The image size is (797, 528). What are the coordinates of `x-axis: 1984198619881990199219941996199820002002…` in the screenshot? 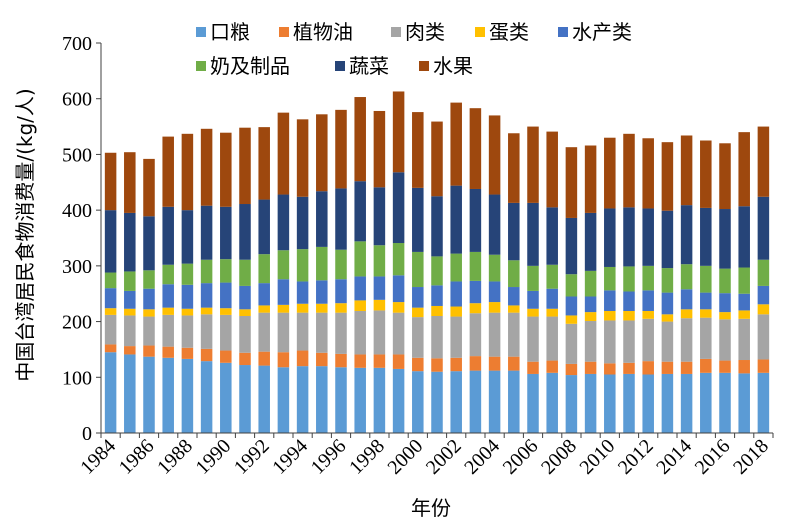 It's located at (425, 455).